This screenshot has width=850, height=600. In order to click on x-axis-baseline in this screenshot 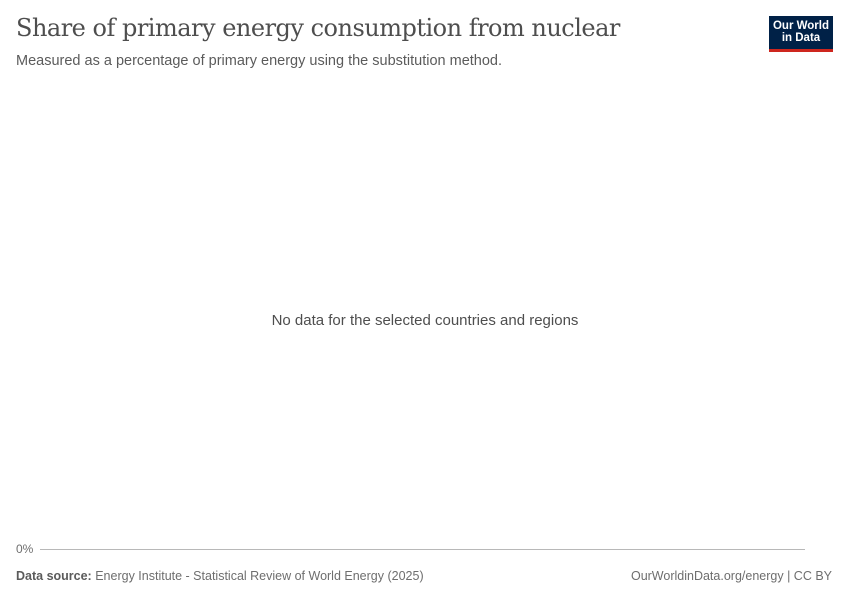, I will do `click(422, 549)`.